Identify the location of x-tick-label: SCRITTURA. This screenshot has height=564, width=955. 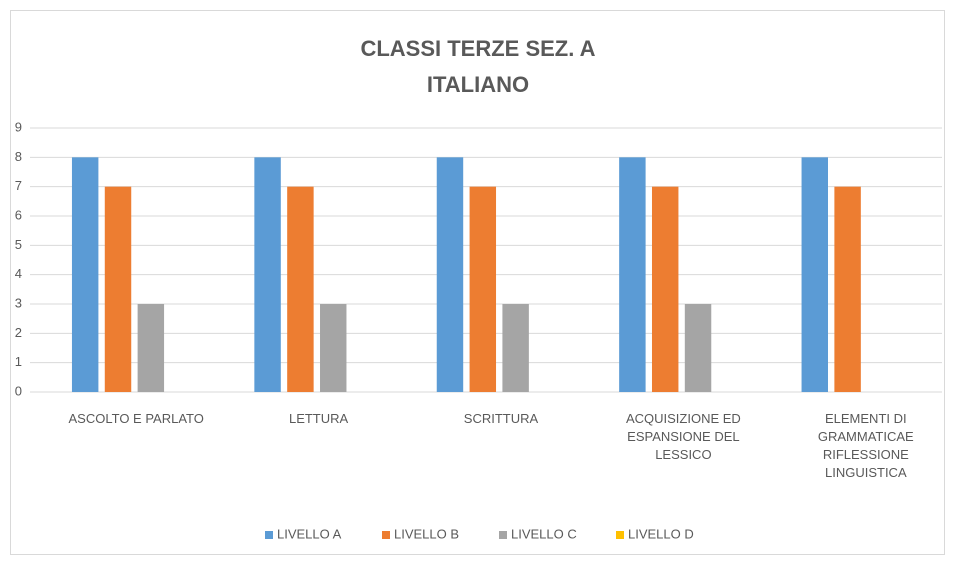
(501, 418).